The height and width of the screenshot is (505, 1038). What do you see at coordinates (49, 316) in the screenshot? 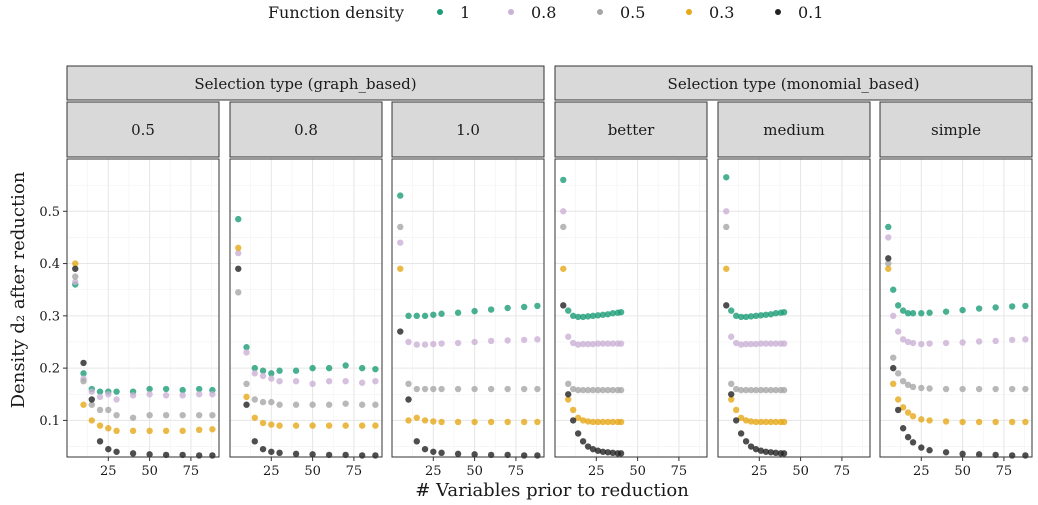
I see `y-tick-label: 0.3` at bounding box center [49, 316].